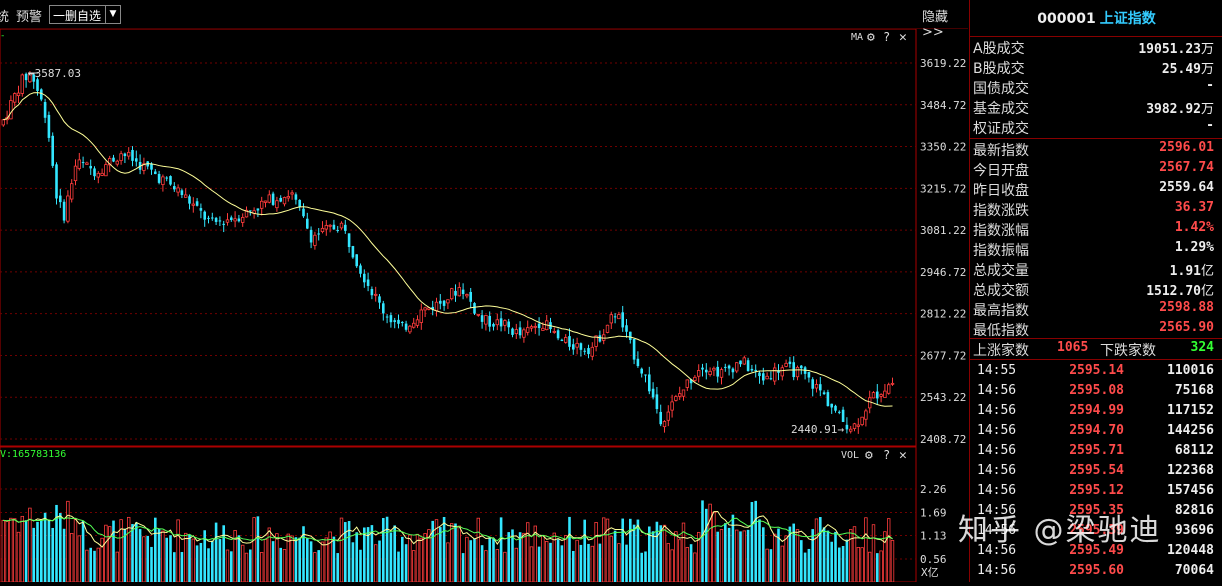 Image resolution: width=1222 pixels, height=586 pixels. Describe the element at coordinates (1096, 370) in the screenshot. I see `tick-price: 2595.14` at that location.